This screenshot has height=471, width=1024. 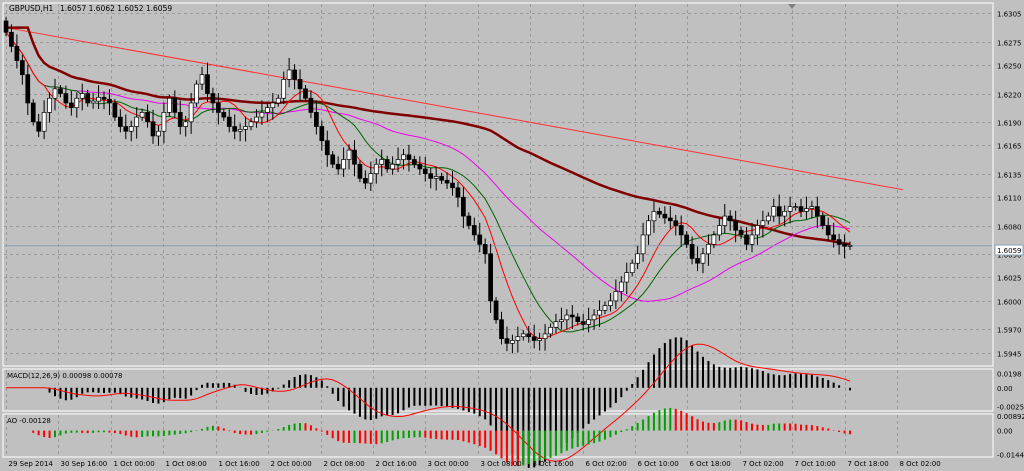 I want to click on macd-tick-label: 0.0198, so click(x=1009, y=375).